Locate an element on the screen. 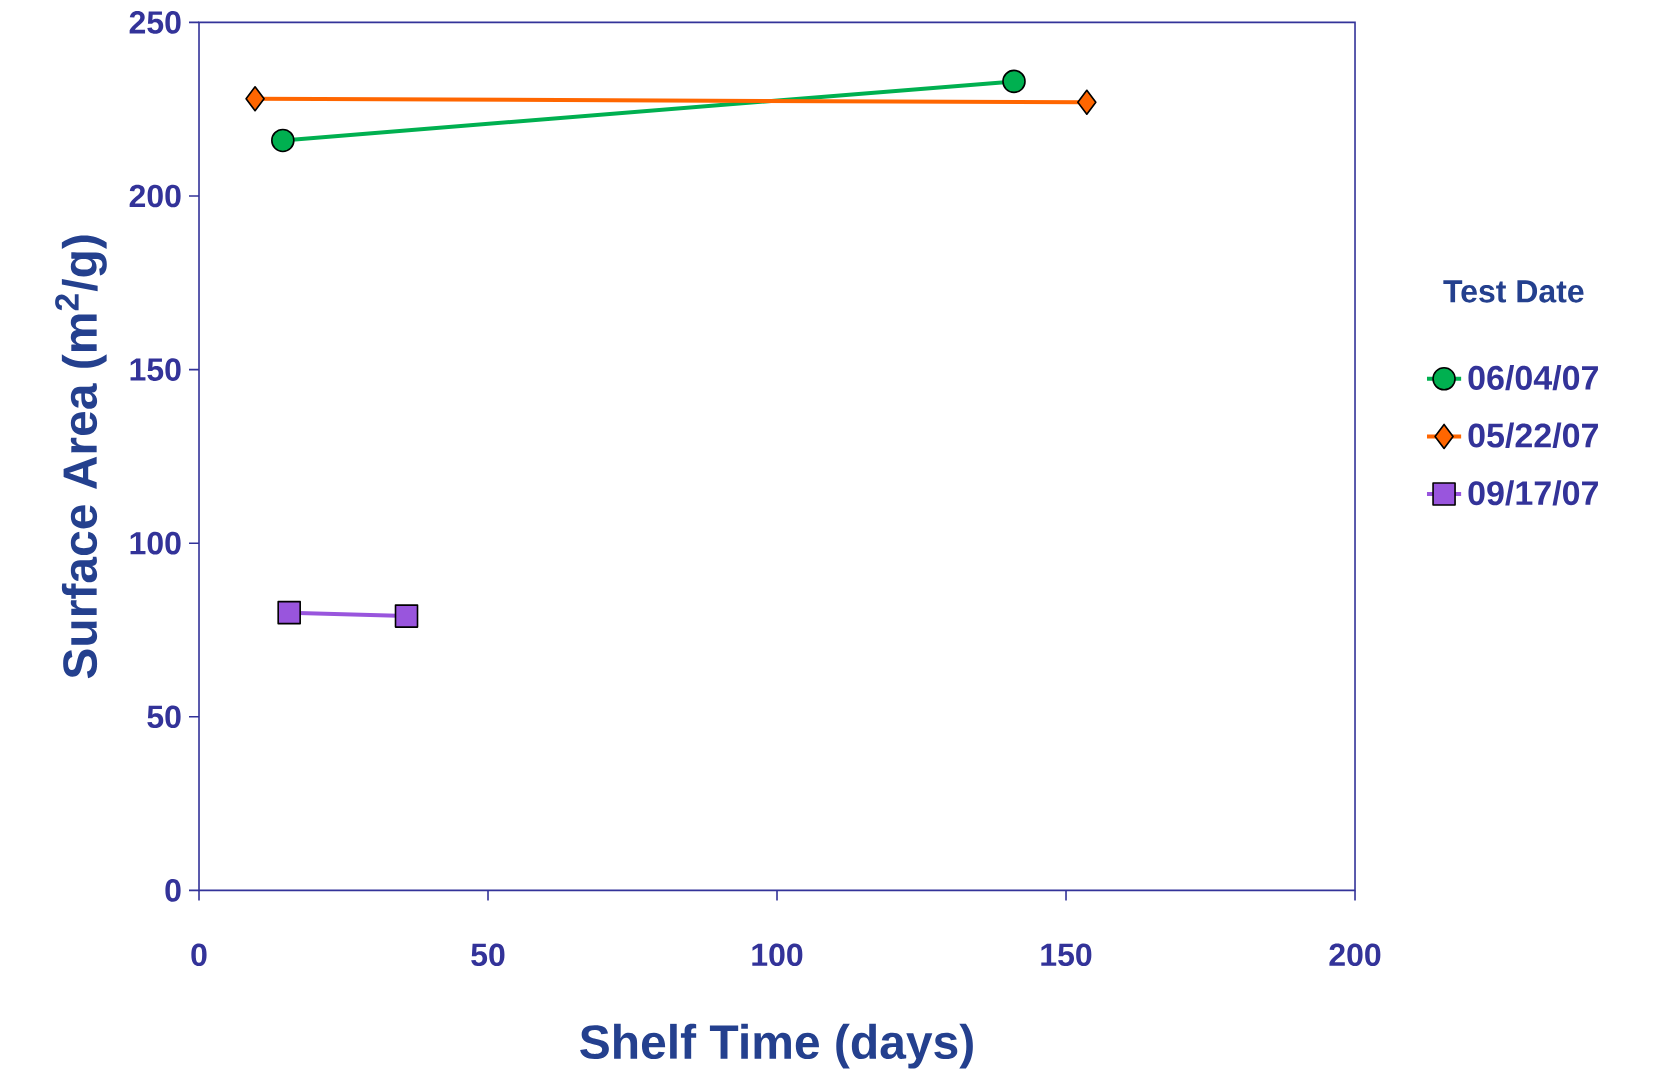 The image size is (1668, 1075). y-tick-label: 0 is located at coordinates (173, 890).